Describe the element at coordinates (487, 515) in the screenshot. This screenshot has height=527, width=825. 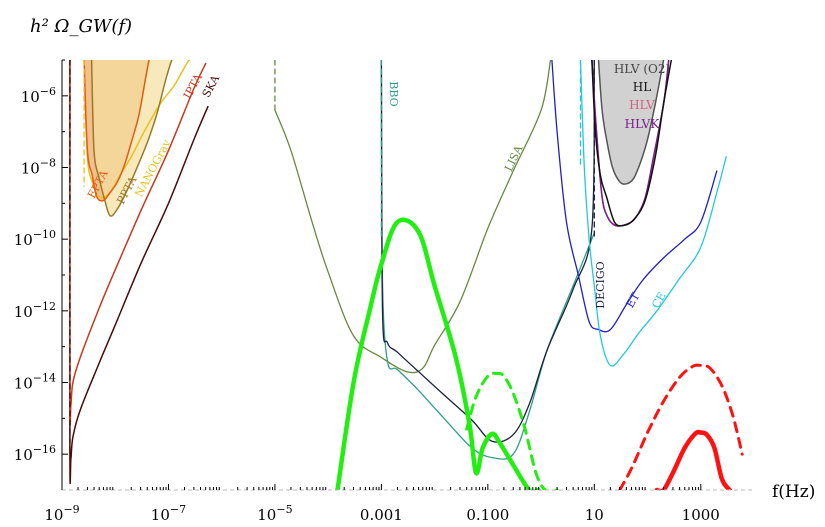
I see `x-tick-label: 0.100` at that location.